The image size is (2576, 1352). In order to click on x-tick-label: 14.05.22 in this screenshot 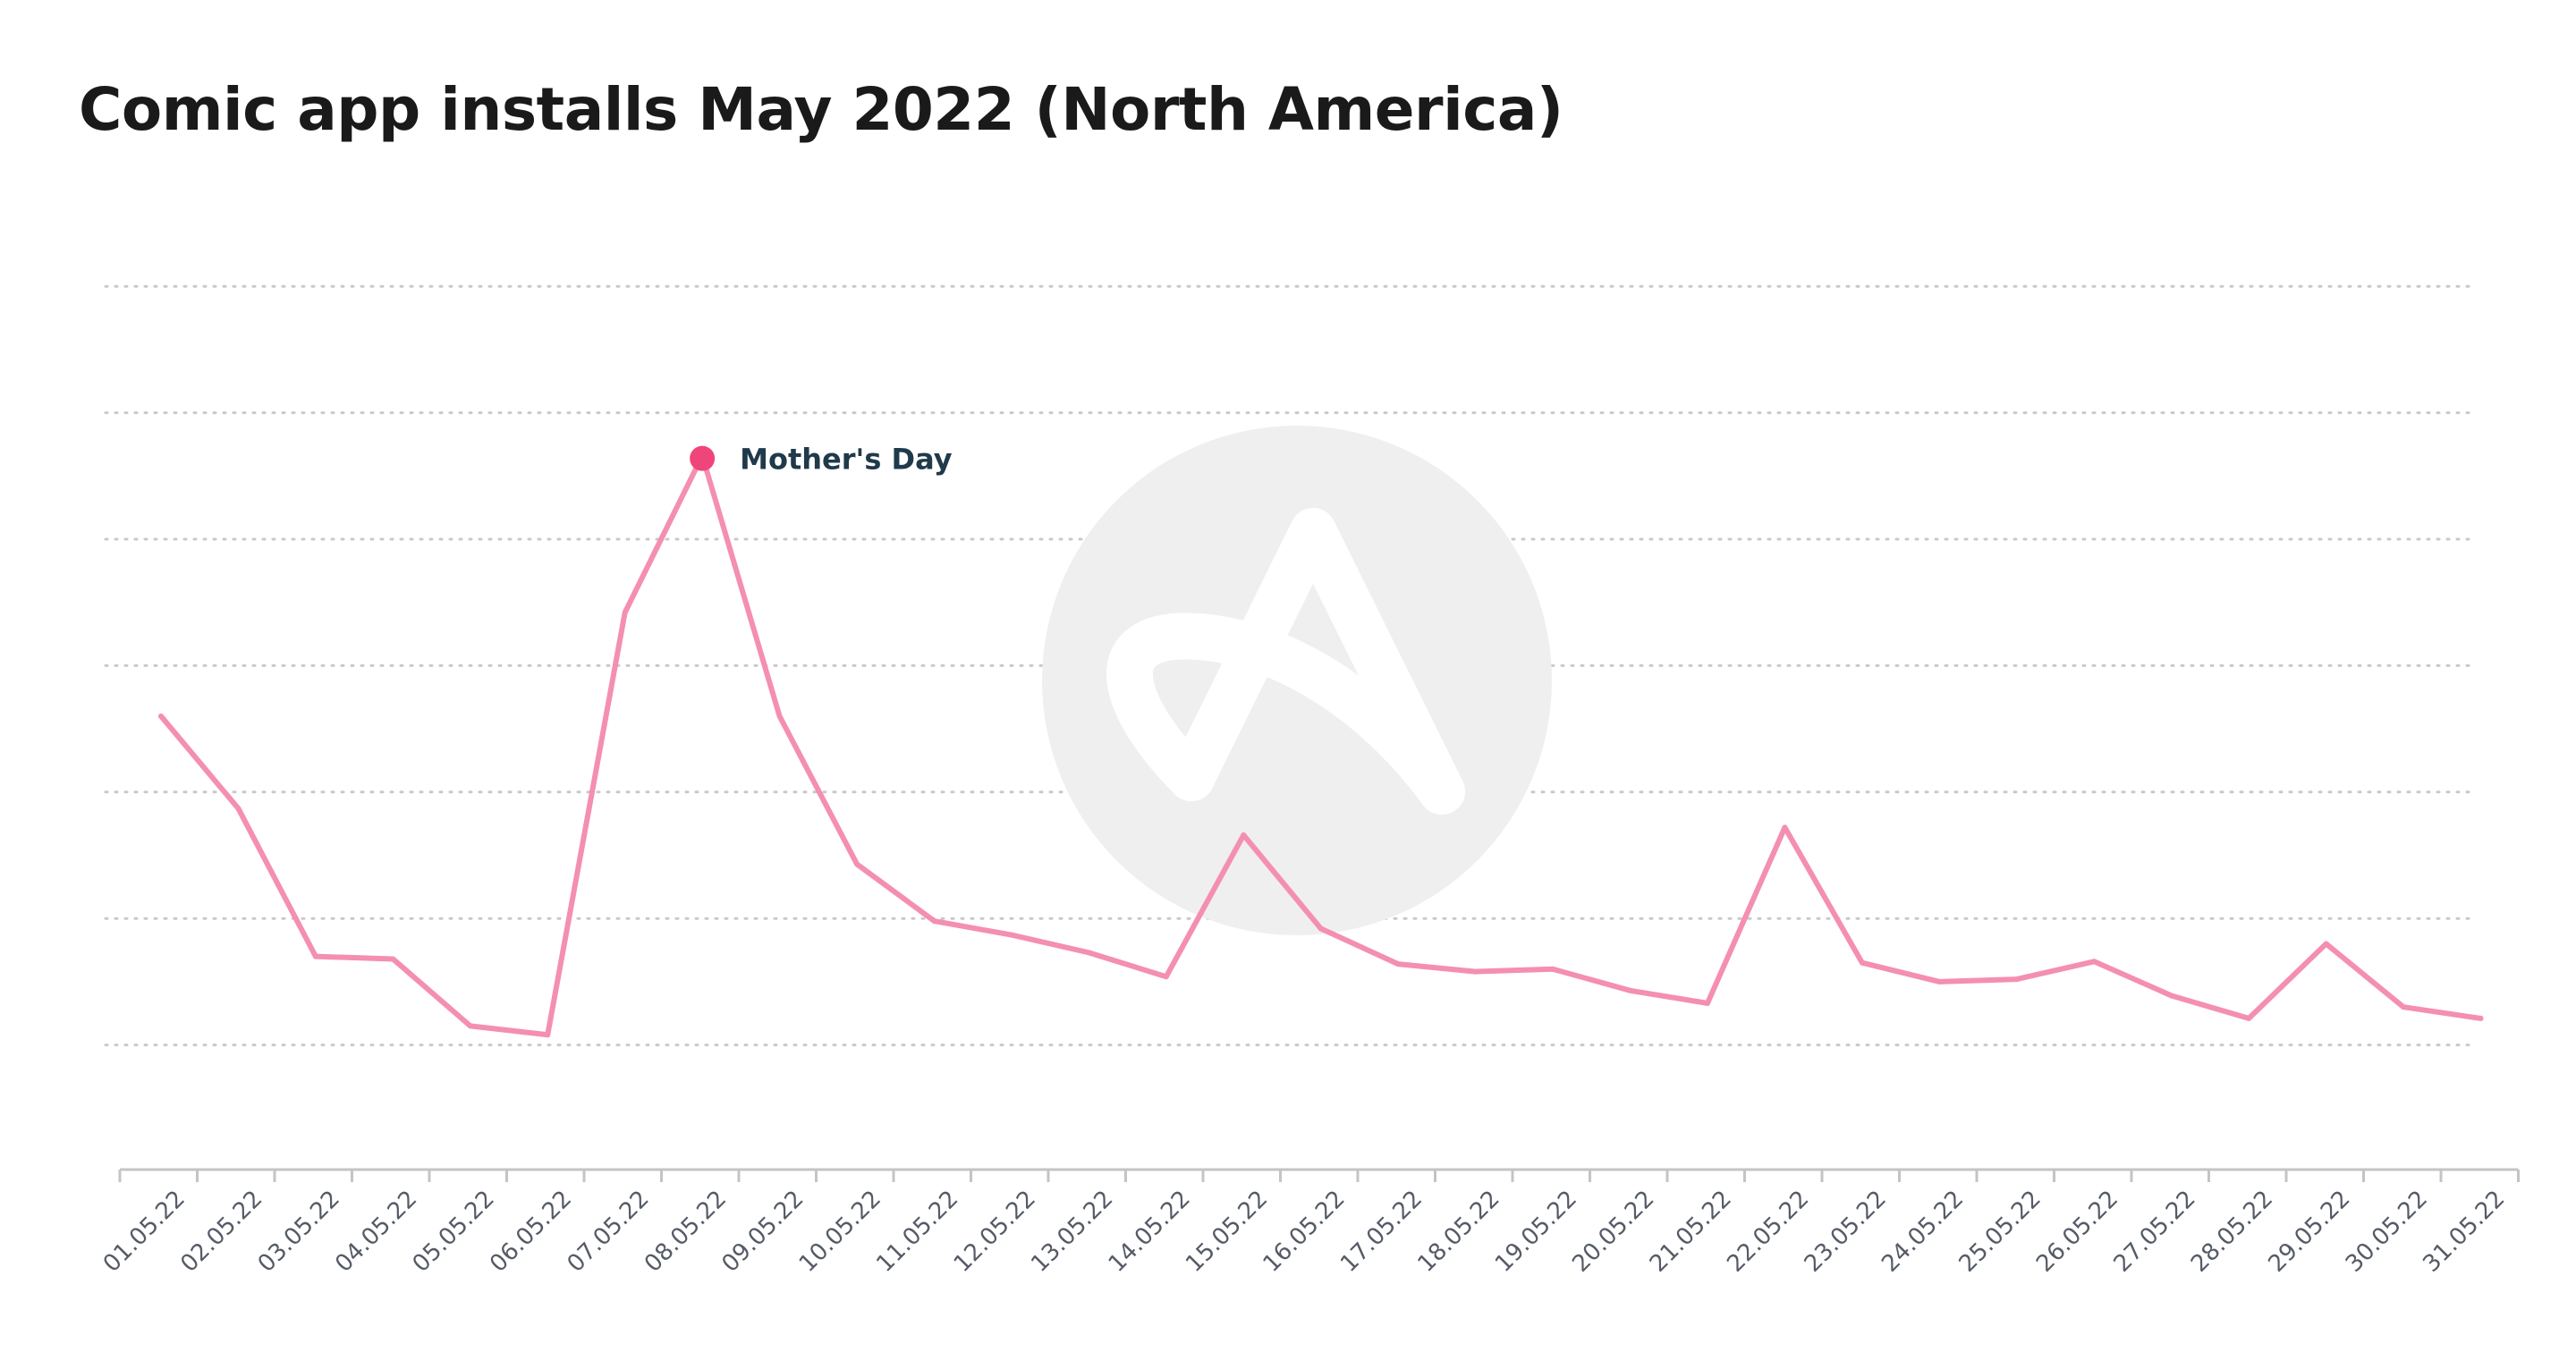, I will do `click(1150, 1232)`.